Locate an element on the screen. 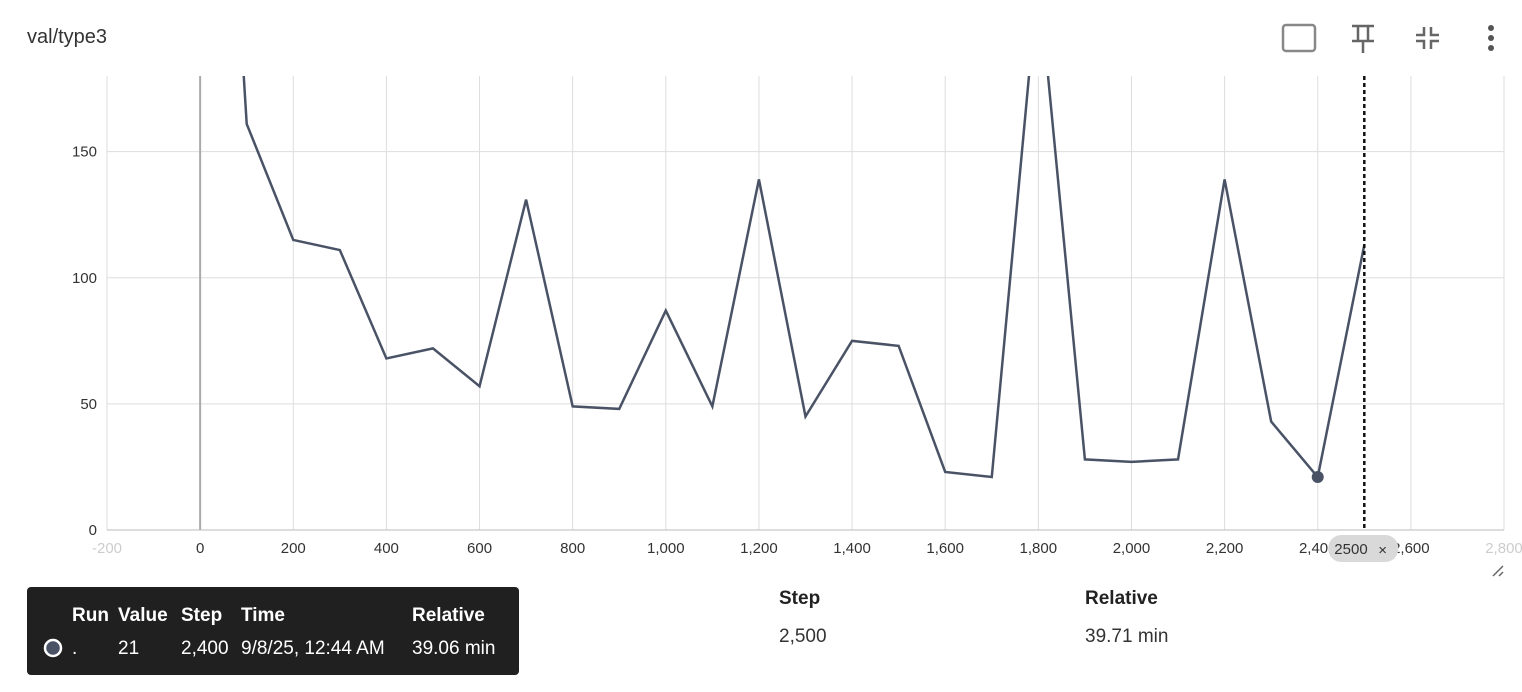  resize-handle is located at coordinates (1498, 571).